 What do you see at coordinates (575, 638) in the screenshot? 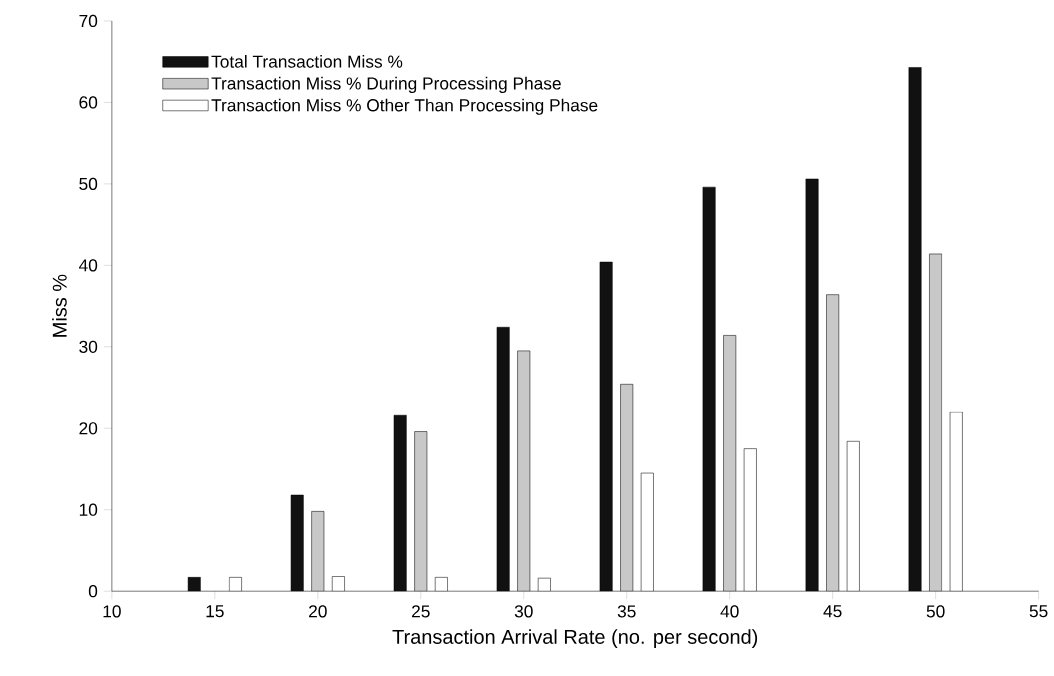
I see `x-axis-title: Transaction Arrival Rate (no. per second)` at bounding box center [575, 638].